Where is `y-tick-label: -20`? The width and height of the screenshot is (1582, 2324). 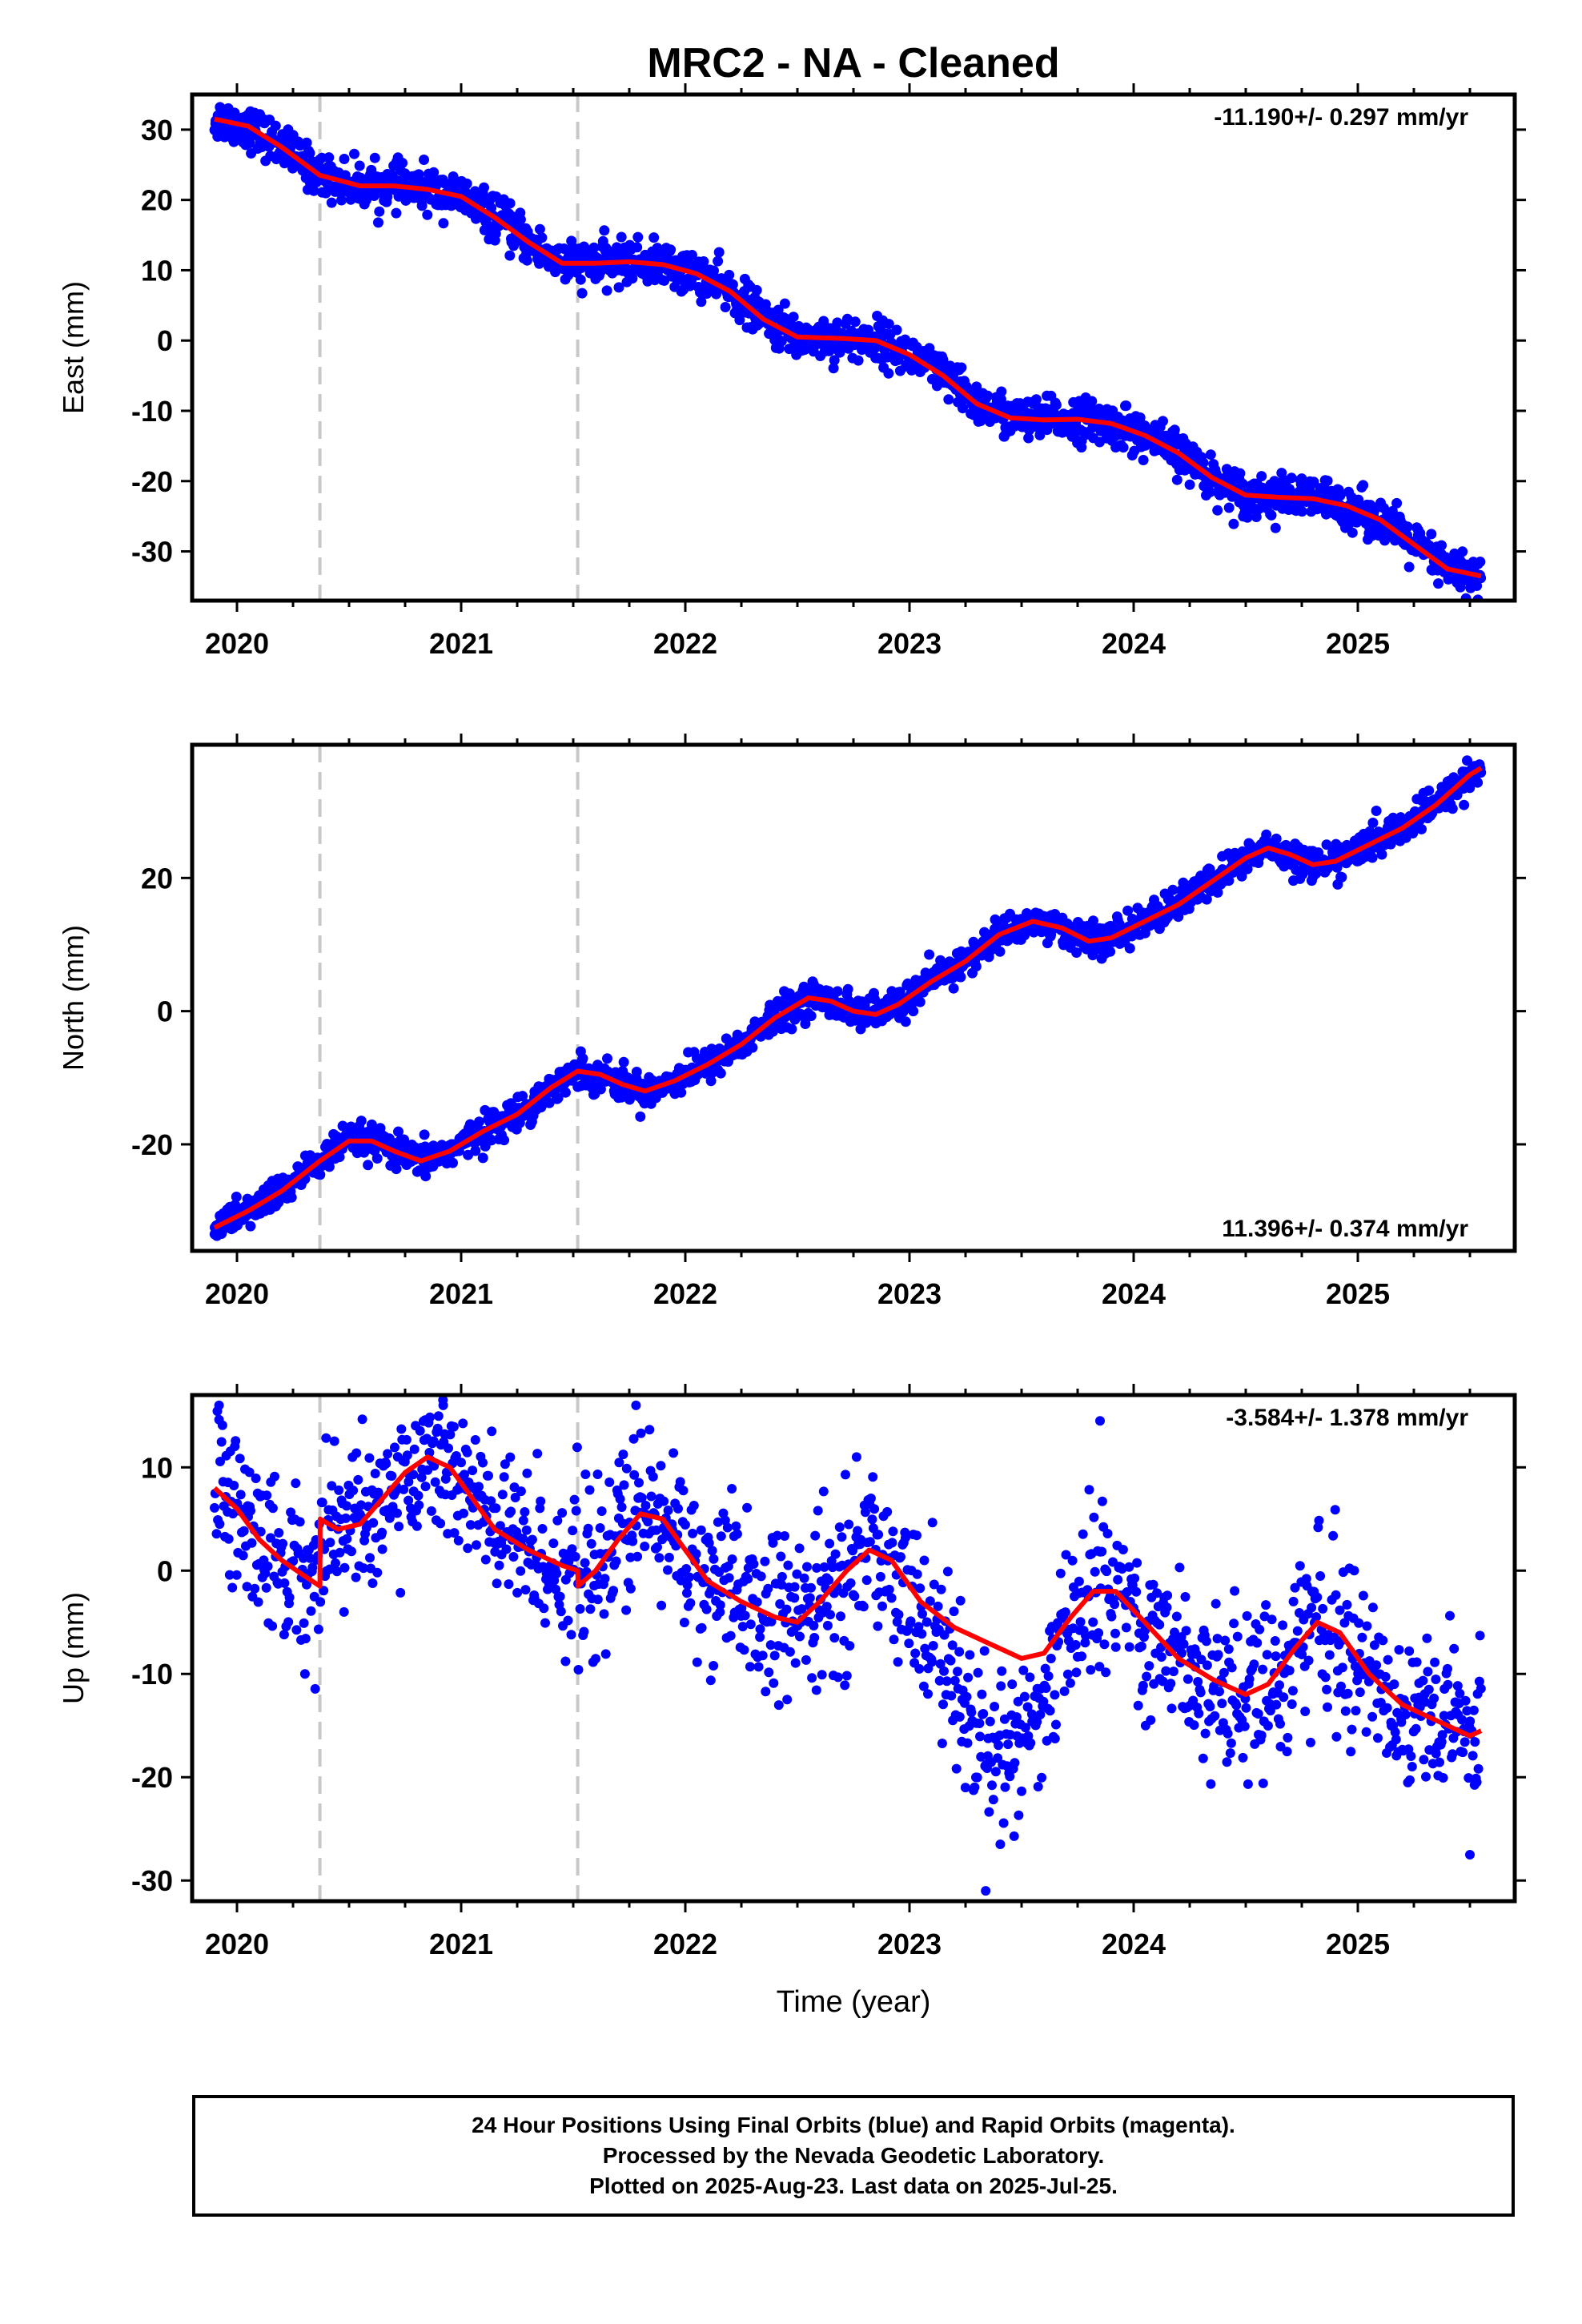 y-tick-label: -20 is located at coordinates (152, 481).